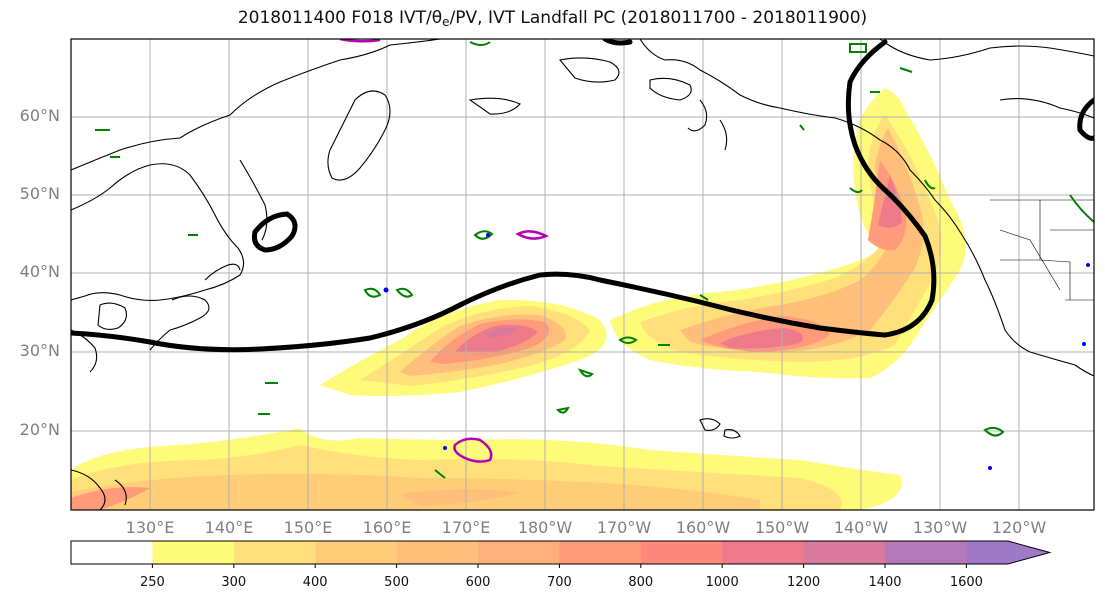  What do you see at coordinates (39, 429) in the screenshot?
I see `lat-label-20: 20°N` at bounding box center [39, 429].